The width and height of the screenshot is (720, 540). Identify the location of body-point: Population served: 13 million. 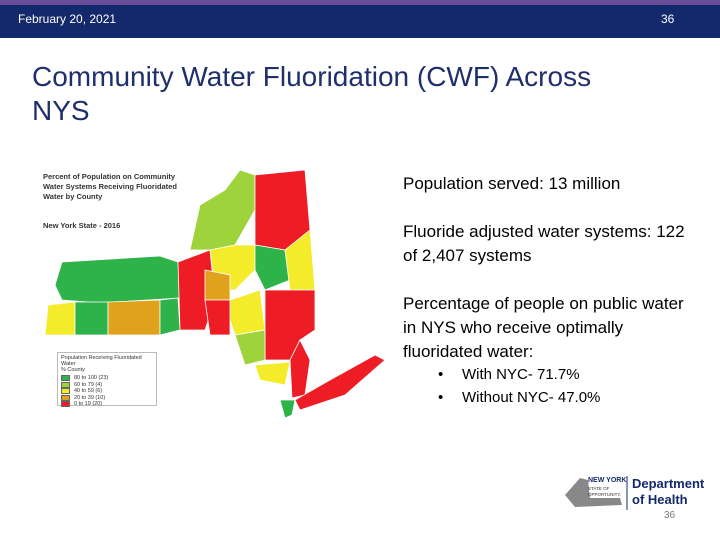
(512, 183).